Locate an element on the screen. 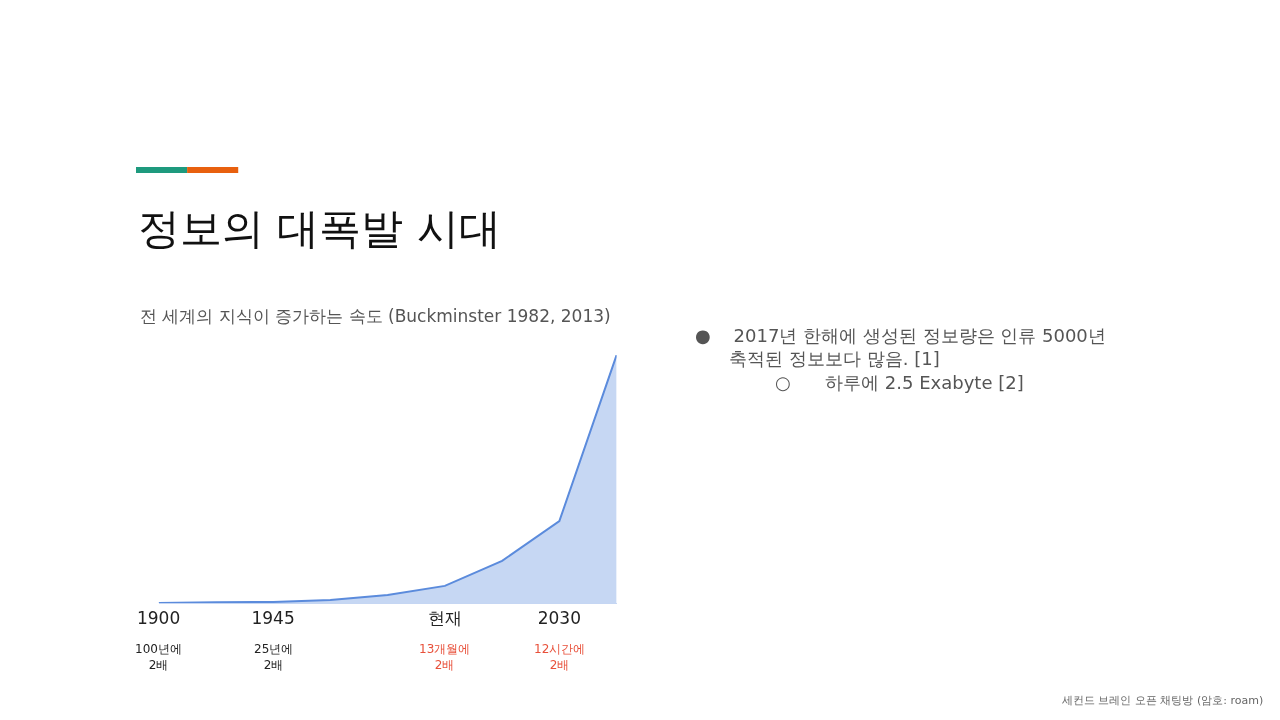 Image resolution: width=1280 pixels, height=720 pixels. text: 12시간에 2배 is located at coordinates (560, 657).